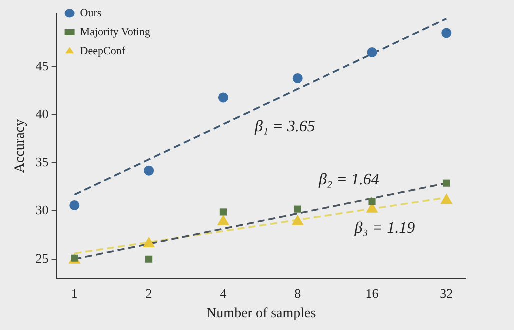 The width and height of the screenshot is (514, 330). I want to click on x-tick-label: 4, so click(224, 293).